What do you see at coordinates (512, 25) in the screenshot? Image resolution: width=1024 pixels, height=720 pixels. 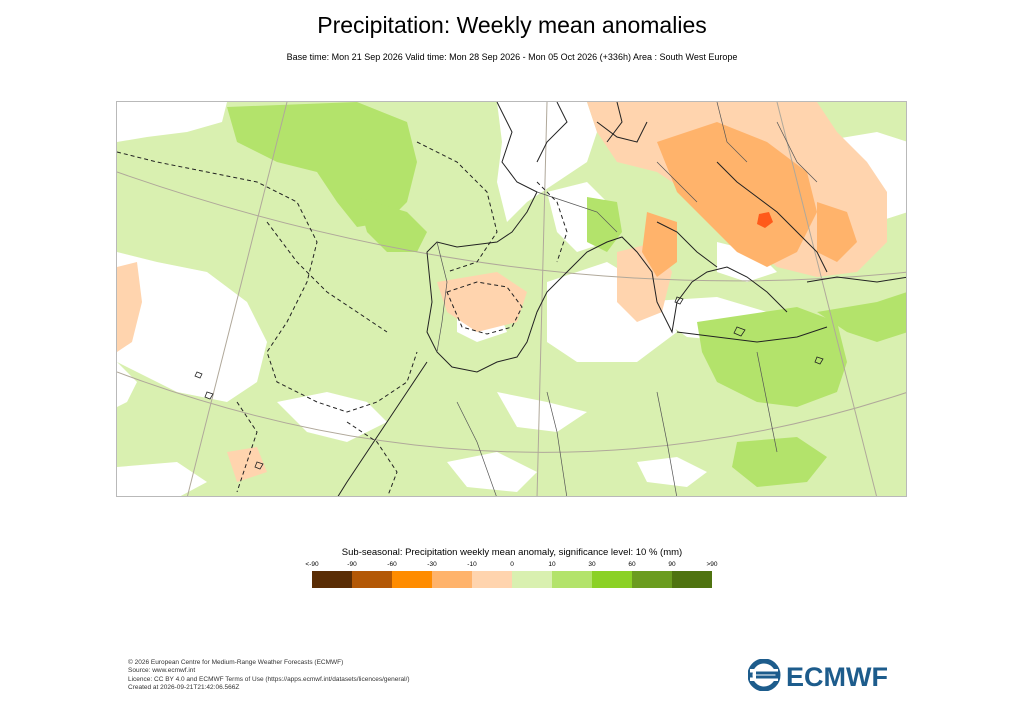 I see `map-title: Precipitation: Weekly mean anomalies` at bounding box center [512, 25].